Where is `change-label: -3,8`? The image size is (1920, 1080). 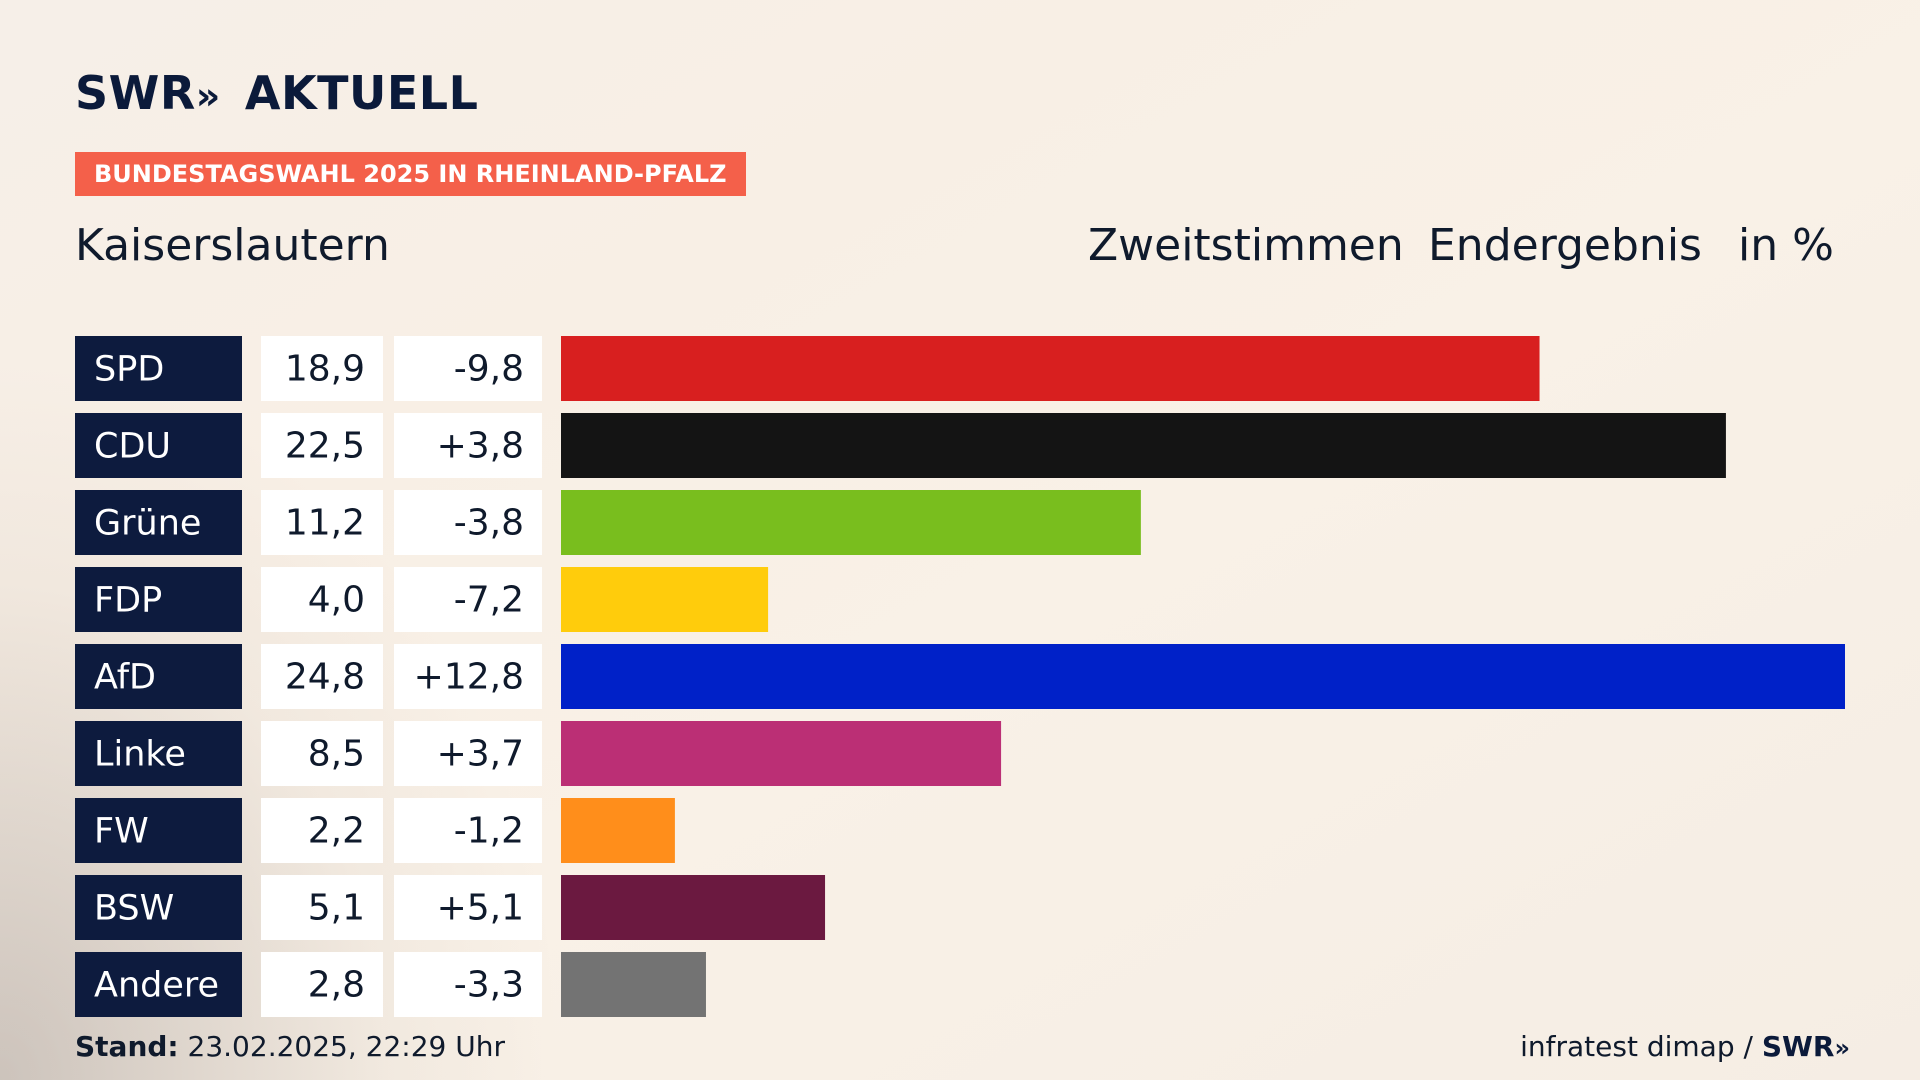
change-label: -3,8 is located at coordinates (489, 523).